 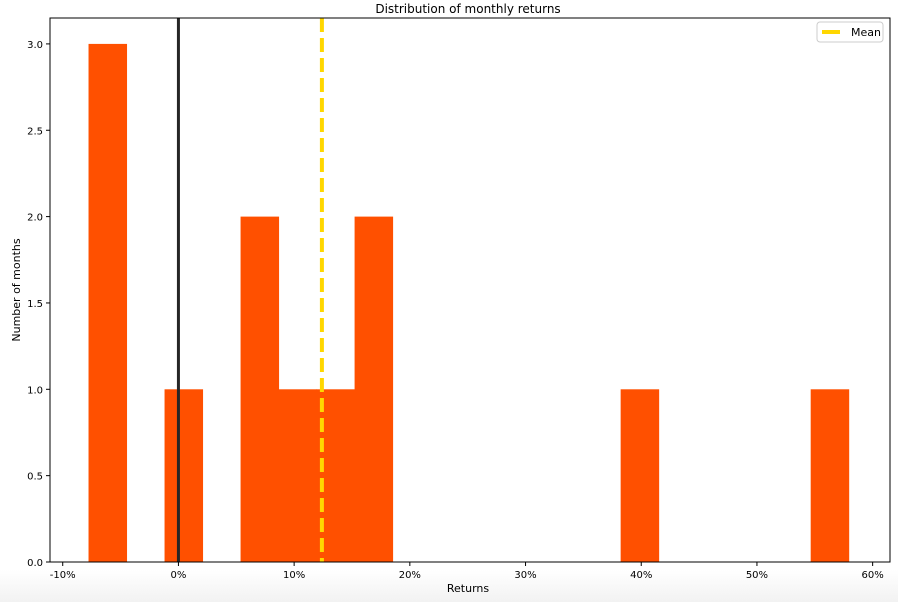 I want to click on y-tick-label: 3.0, so click(x=35, y=45).